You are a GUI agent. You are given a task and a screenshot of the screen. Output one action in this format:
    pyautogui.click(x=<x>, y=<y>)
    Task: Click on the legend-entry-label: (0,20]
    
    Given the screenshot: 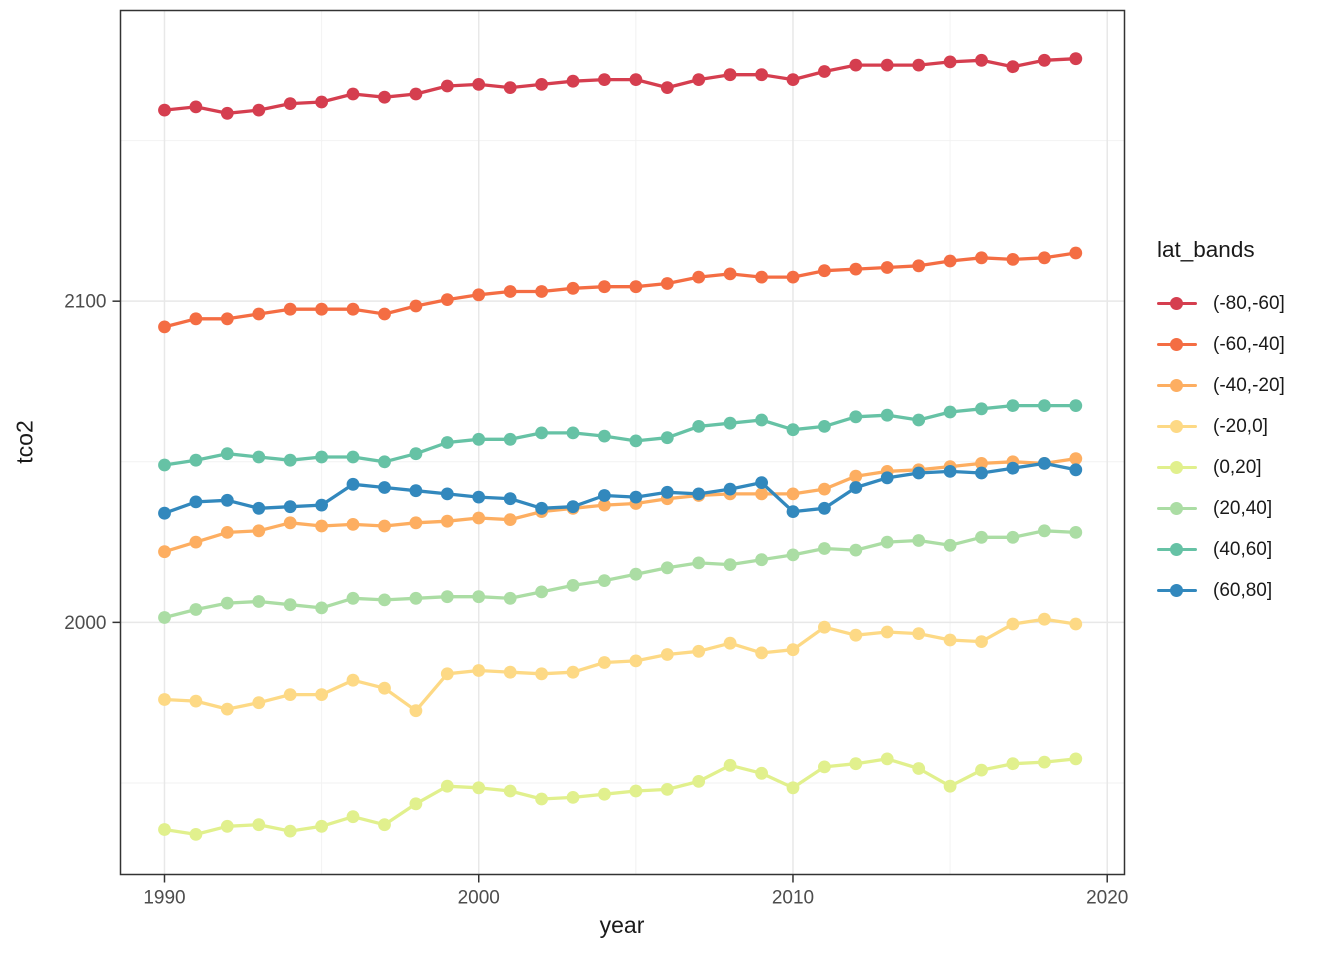 What is the action you would take?
    pyautogui.click(x=1237, y=467)
    